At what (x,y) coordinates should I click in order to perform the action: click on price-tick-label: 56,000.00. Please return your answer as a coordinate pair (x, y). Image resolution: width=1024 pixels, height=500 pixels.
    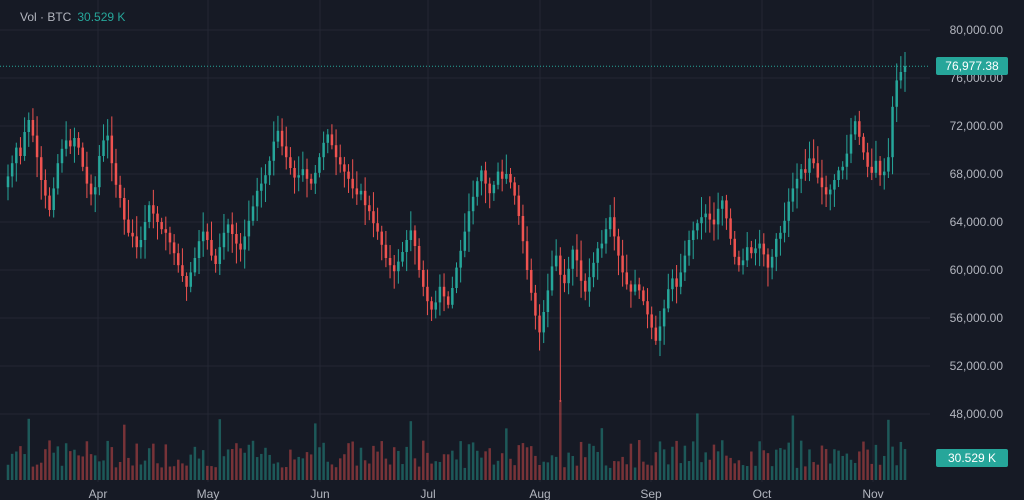
    Looking at the image, I should click on (977, 318).